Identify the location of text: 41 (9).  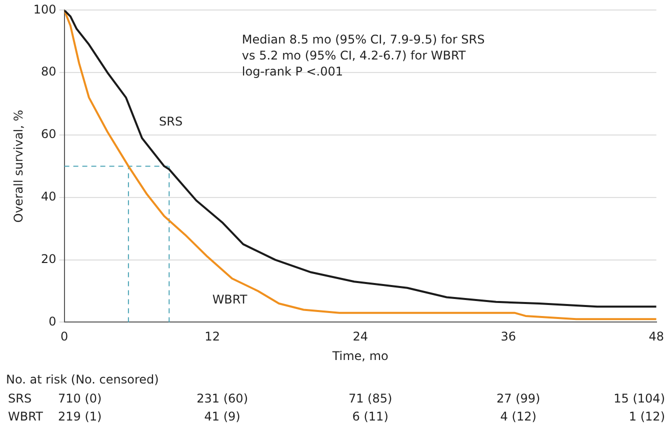
(222, 416).